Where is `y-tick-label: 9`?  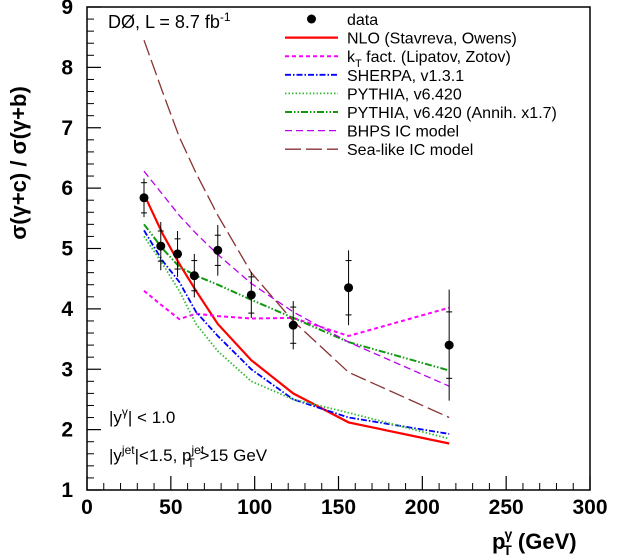 y-tick-label: 9 is located at coordinates (67, 9).